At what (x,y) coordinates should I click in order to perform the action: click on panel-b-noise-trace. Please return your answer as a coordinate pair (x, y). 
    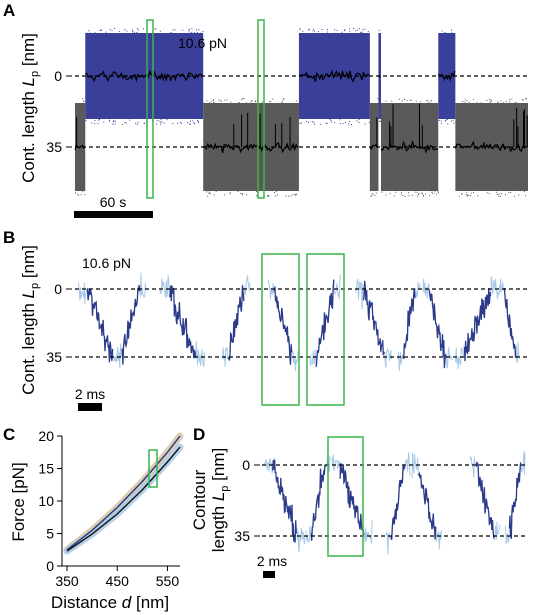
    Looking at the image, I should click on (409, 326).